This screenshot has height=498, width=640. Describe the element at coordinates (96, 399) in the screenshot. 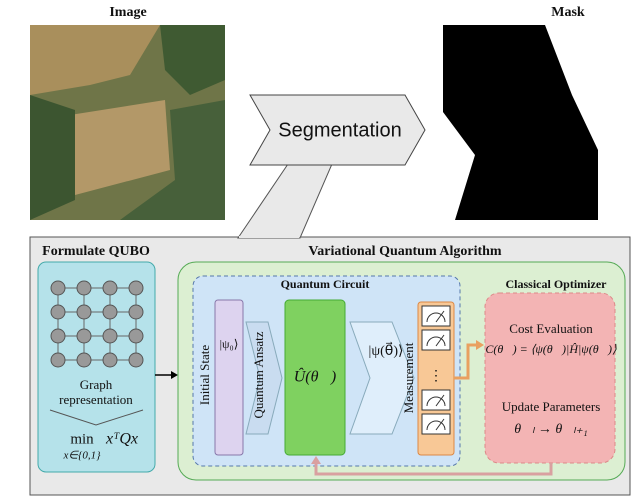

I see `graph-label: representation` at that location.